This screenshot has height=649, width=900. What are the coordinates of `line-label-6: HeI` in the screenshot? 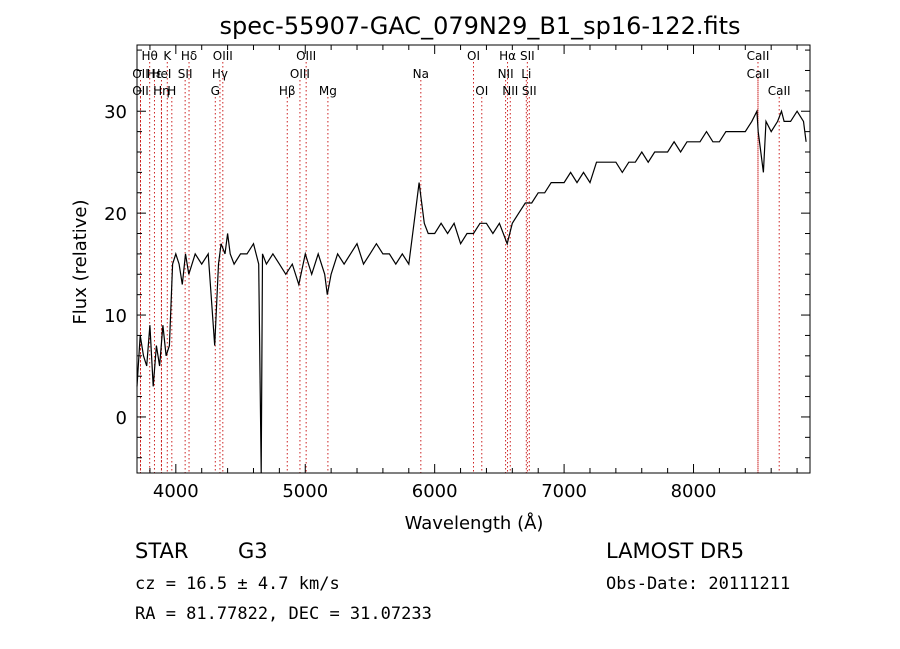 It's located at (161, 74).